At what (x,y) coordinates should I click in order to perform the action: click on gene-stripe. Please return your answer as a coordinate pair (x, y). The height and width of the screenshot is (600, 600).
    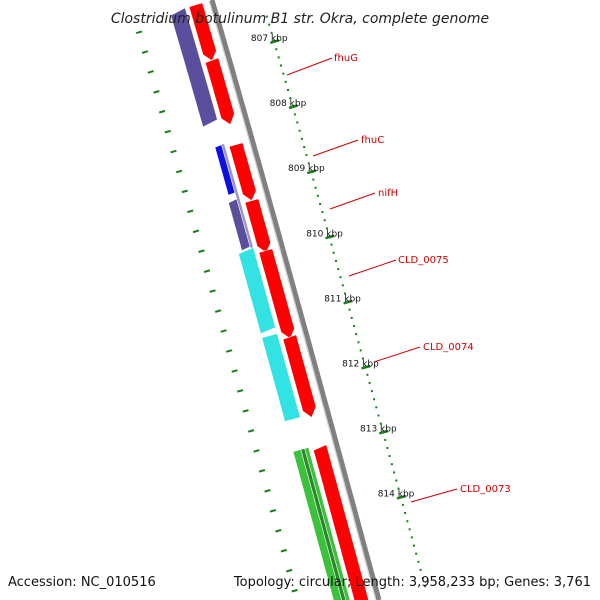
    Looking at the image, I should click on (323, 524).